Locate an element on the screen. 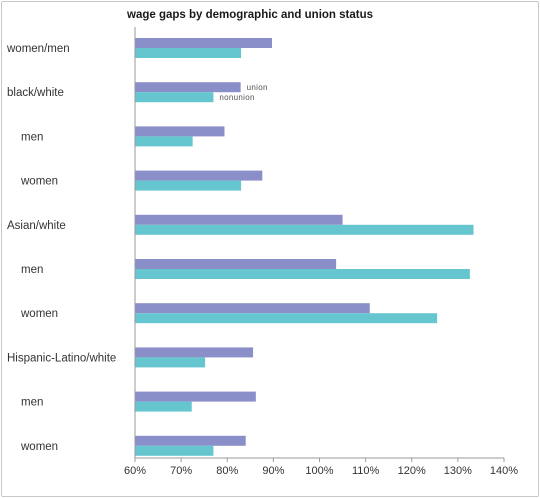 The image size is (540, 498). x-tick-label-8: 140% is located at coordinates (504, 471).